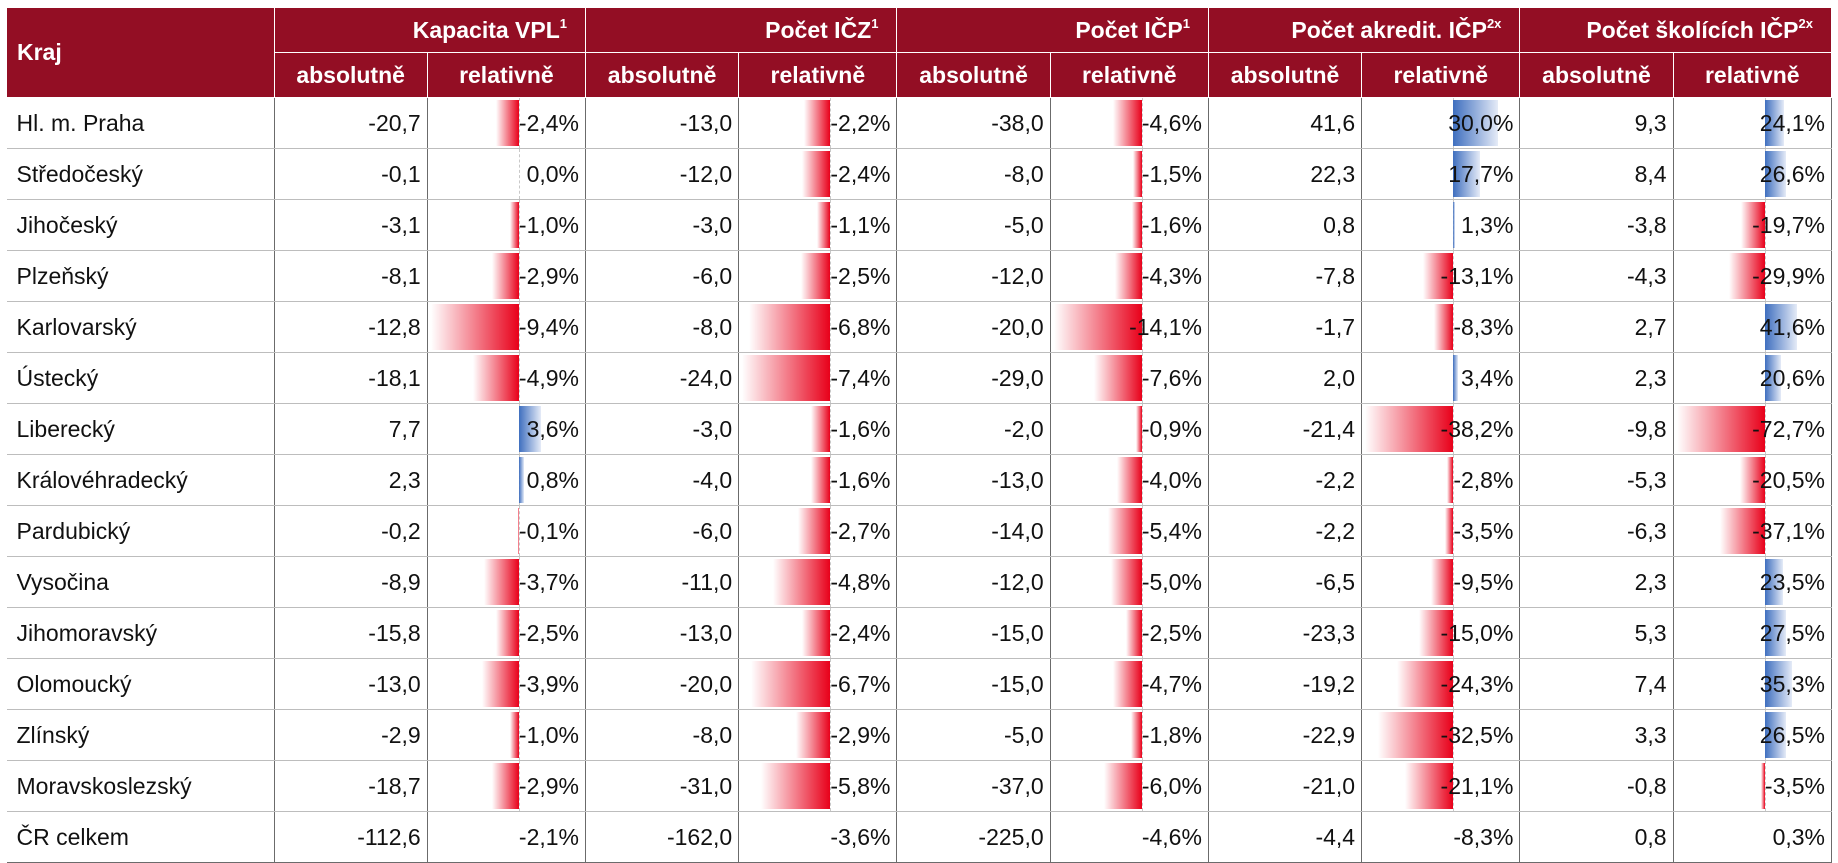 The image size is (1838, 863). What do you see at coordinates (549, 377) in the screenshot?
I see `relative-value: -4,9%` at bounding box center [549, 377].